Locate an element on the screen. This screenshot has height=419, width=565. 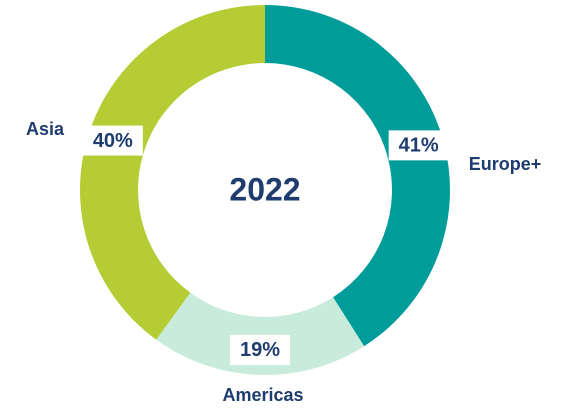
data-label: 40% is located at coordinates (113, 141).